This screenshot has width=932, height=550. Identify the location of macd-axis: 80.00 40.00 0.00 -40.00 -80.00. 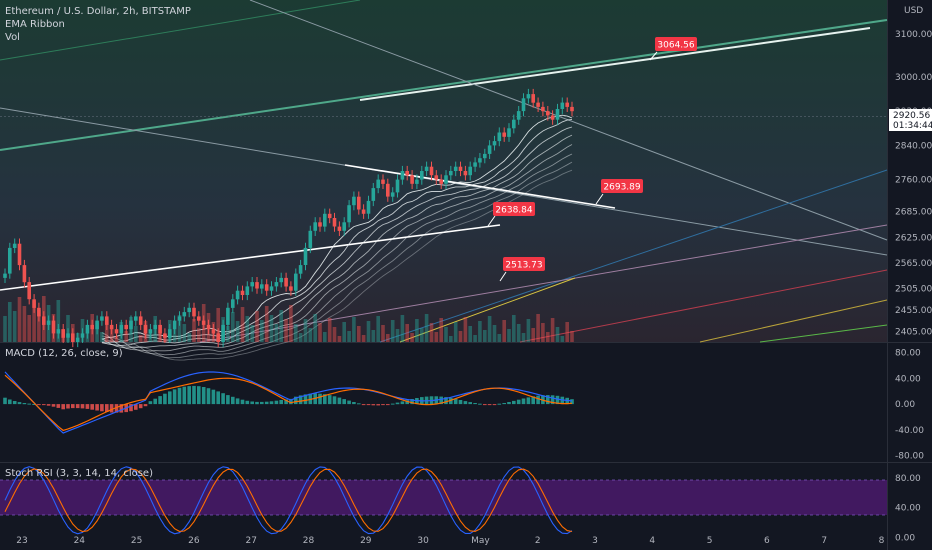
(909, 405).